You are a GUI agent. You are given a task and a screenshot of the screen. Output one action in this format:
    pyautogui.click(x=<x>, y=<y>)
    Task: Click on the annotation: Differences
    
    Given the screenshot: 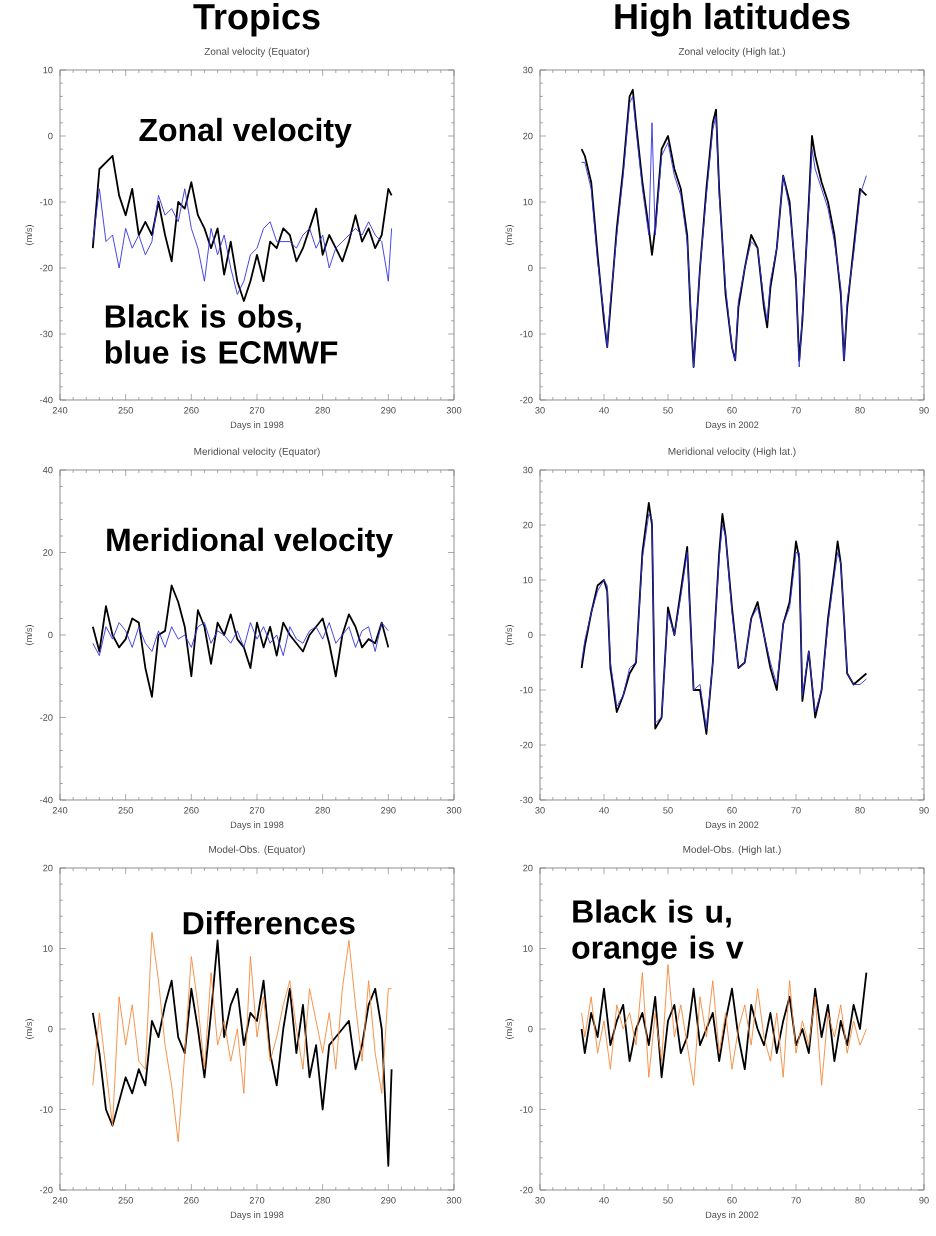 What is the action you would take?
    pyautogui.click(x=269, y=922)
    